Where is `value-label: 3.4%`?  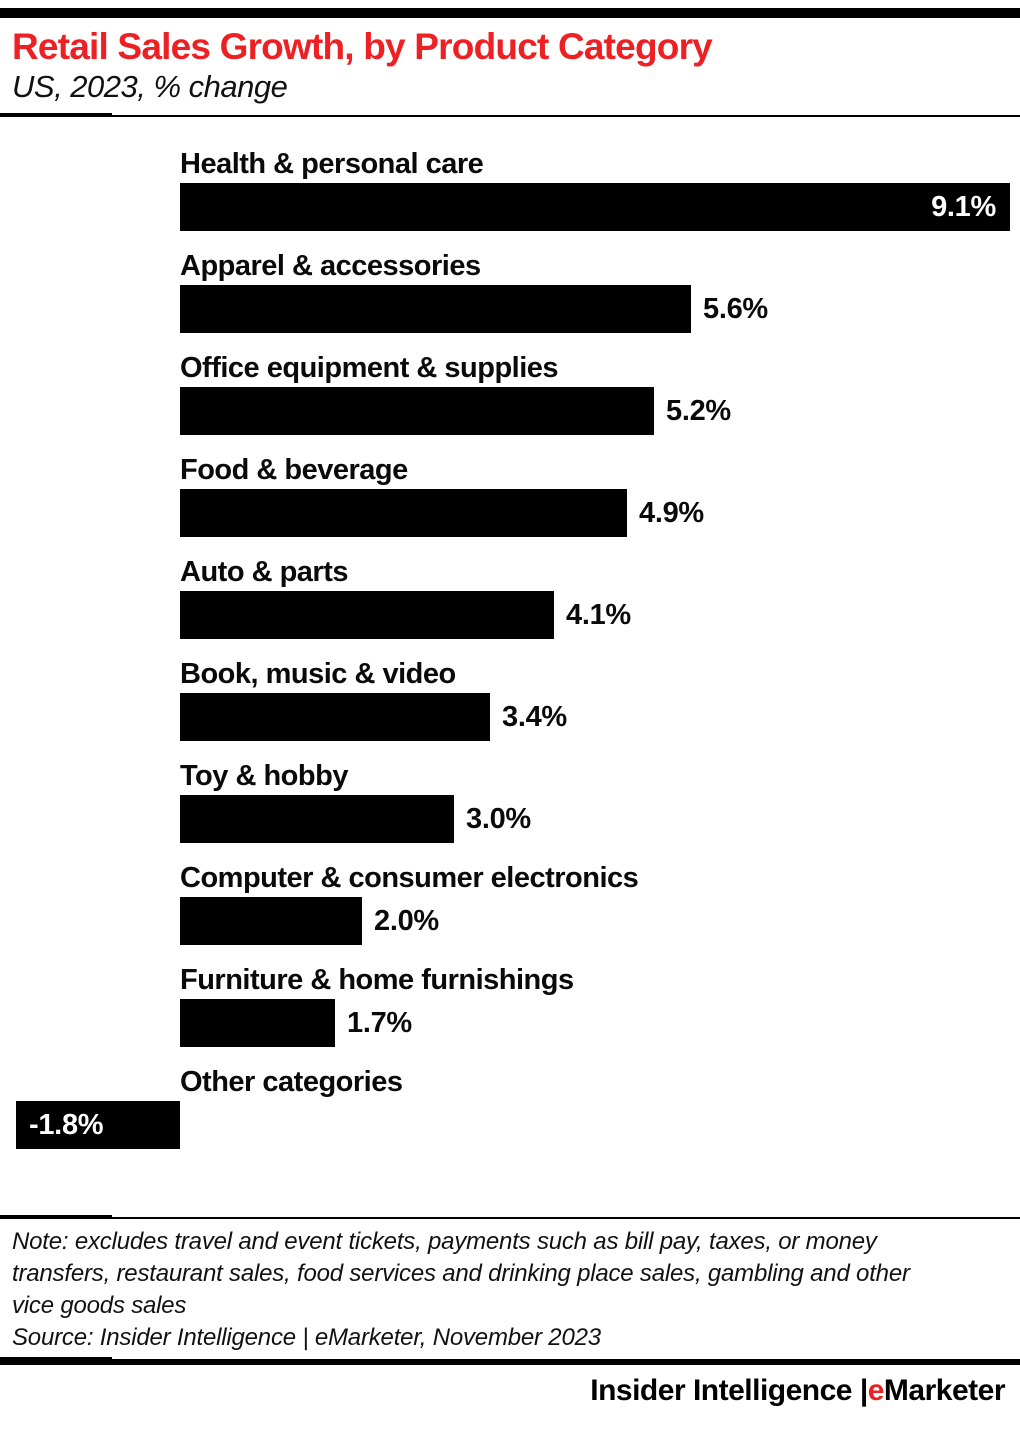 value-label: 3.4% is located at coordinates (534, 716).